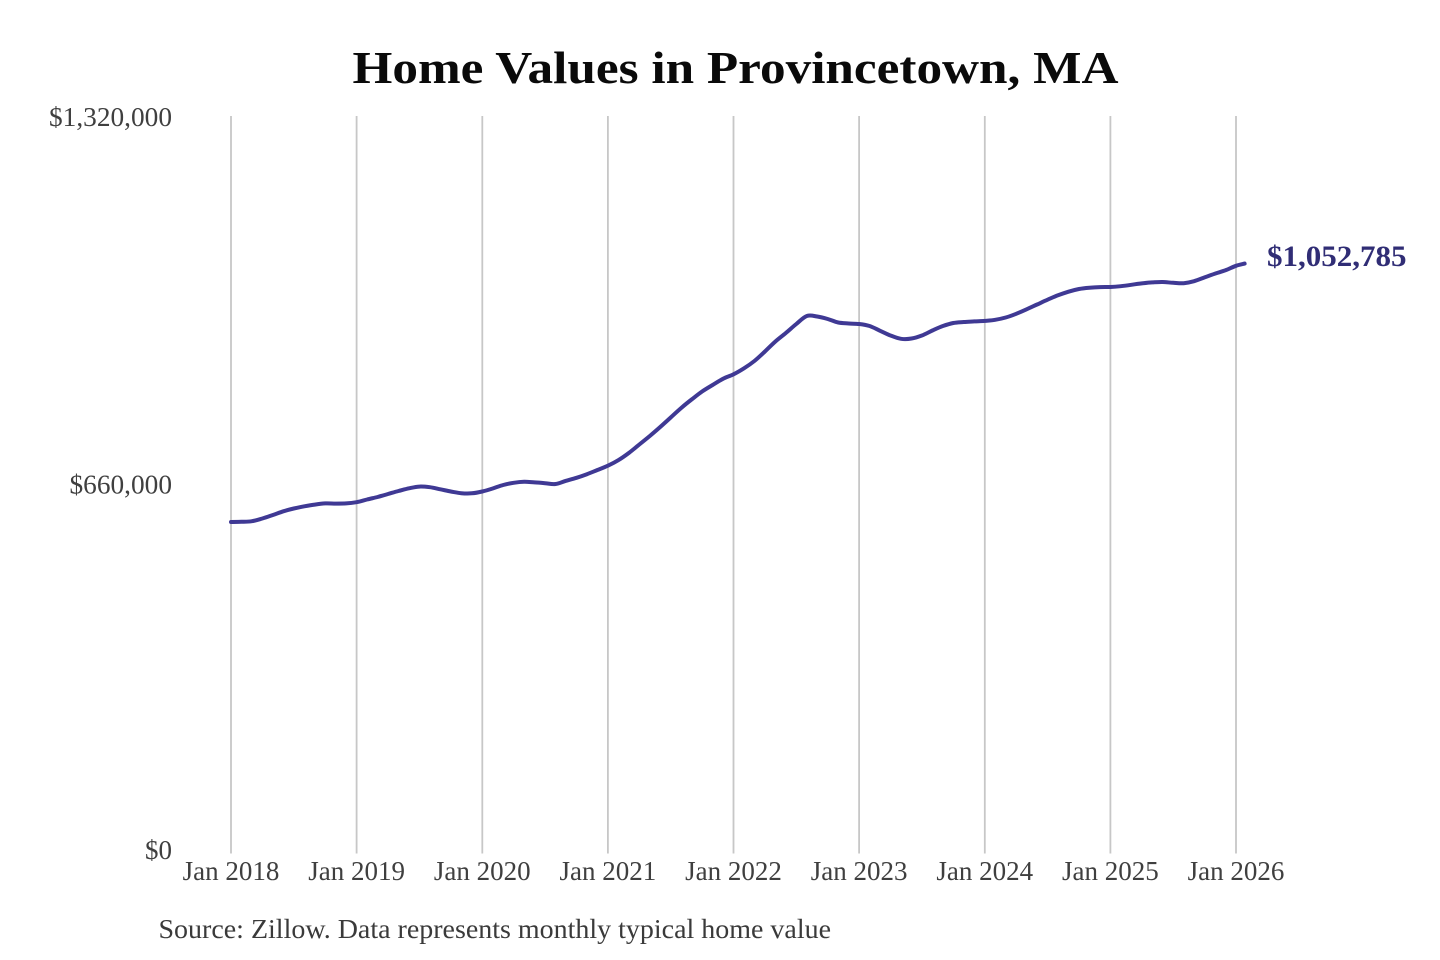 This screenshot has width=1440, height=960. Describe the element at coordinates (1110, 871) in the screenshot. I see `svg-text: Jan 2025` at that location.